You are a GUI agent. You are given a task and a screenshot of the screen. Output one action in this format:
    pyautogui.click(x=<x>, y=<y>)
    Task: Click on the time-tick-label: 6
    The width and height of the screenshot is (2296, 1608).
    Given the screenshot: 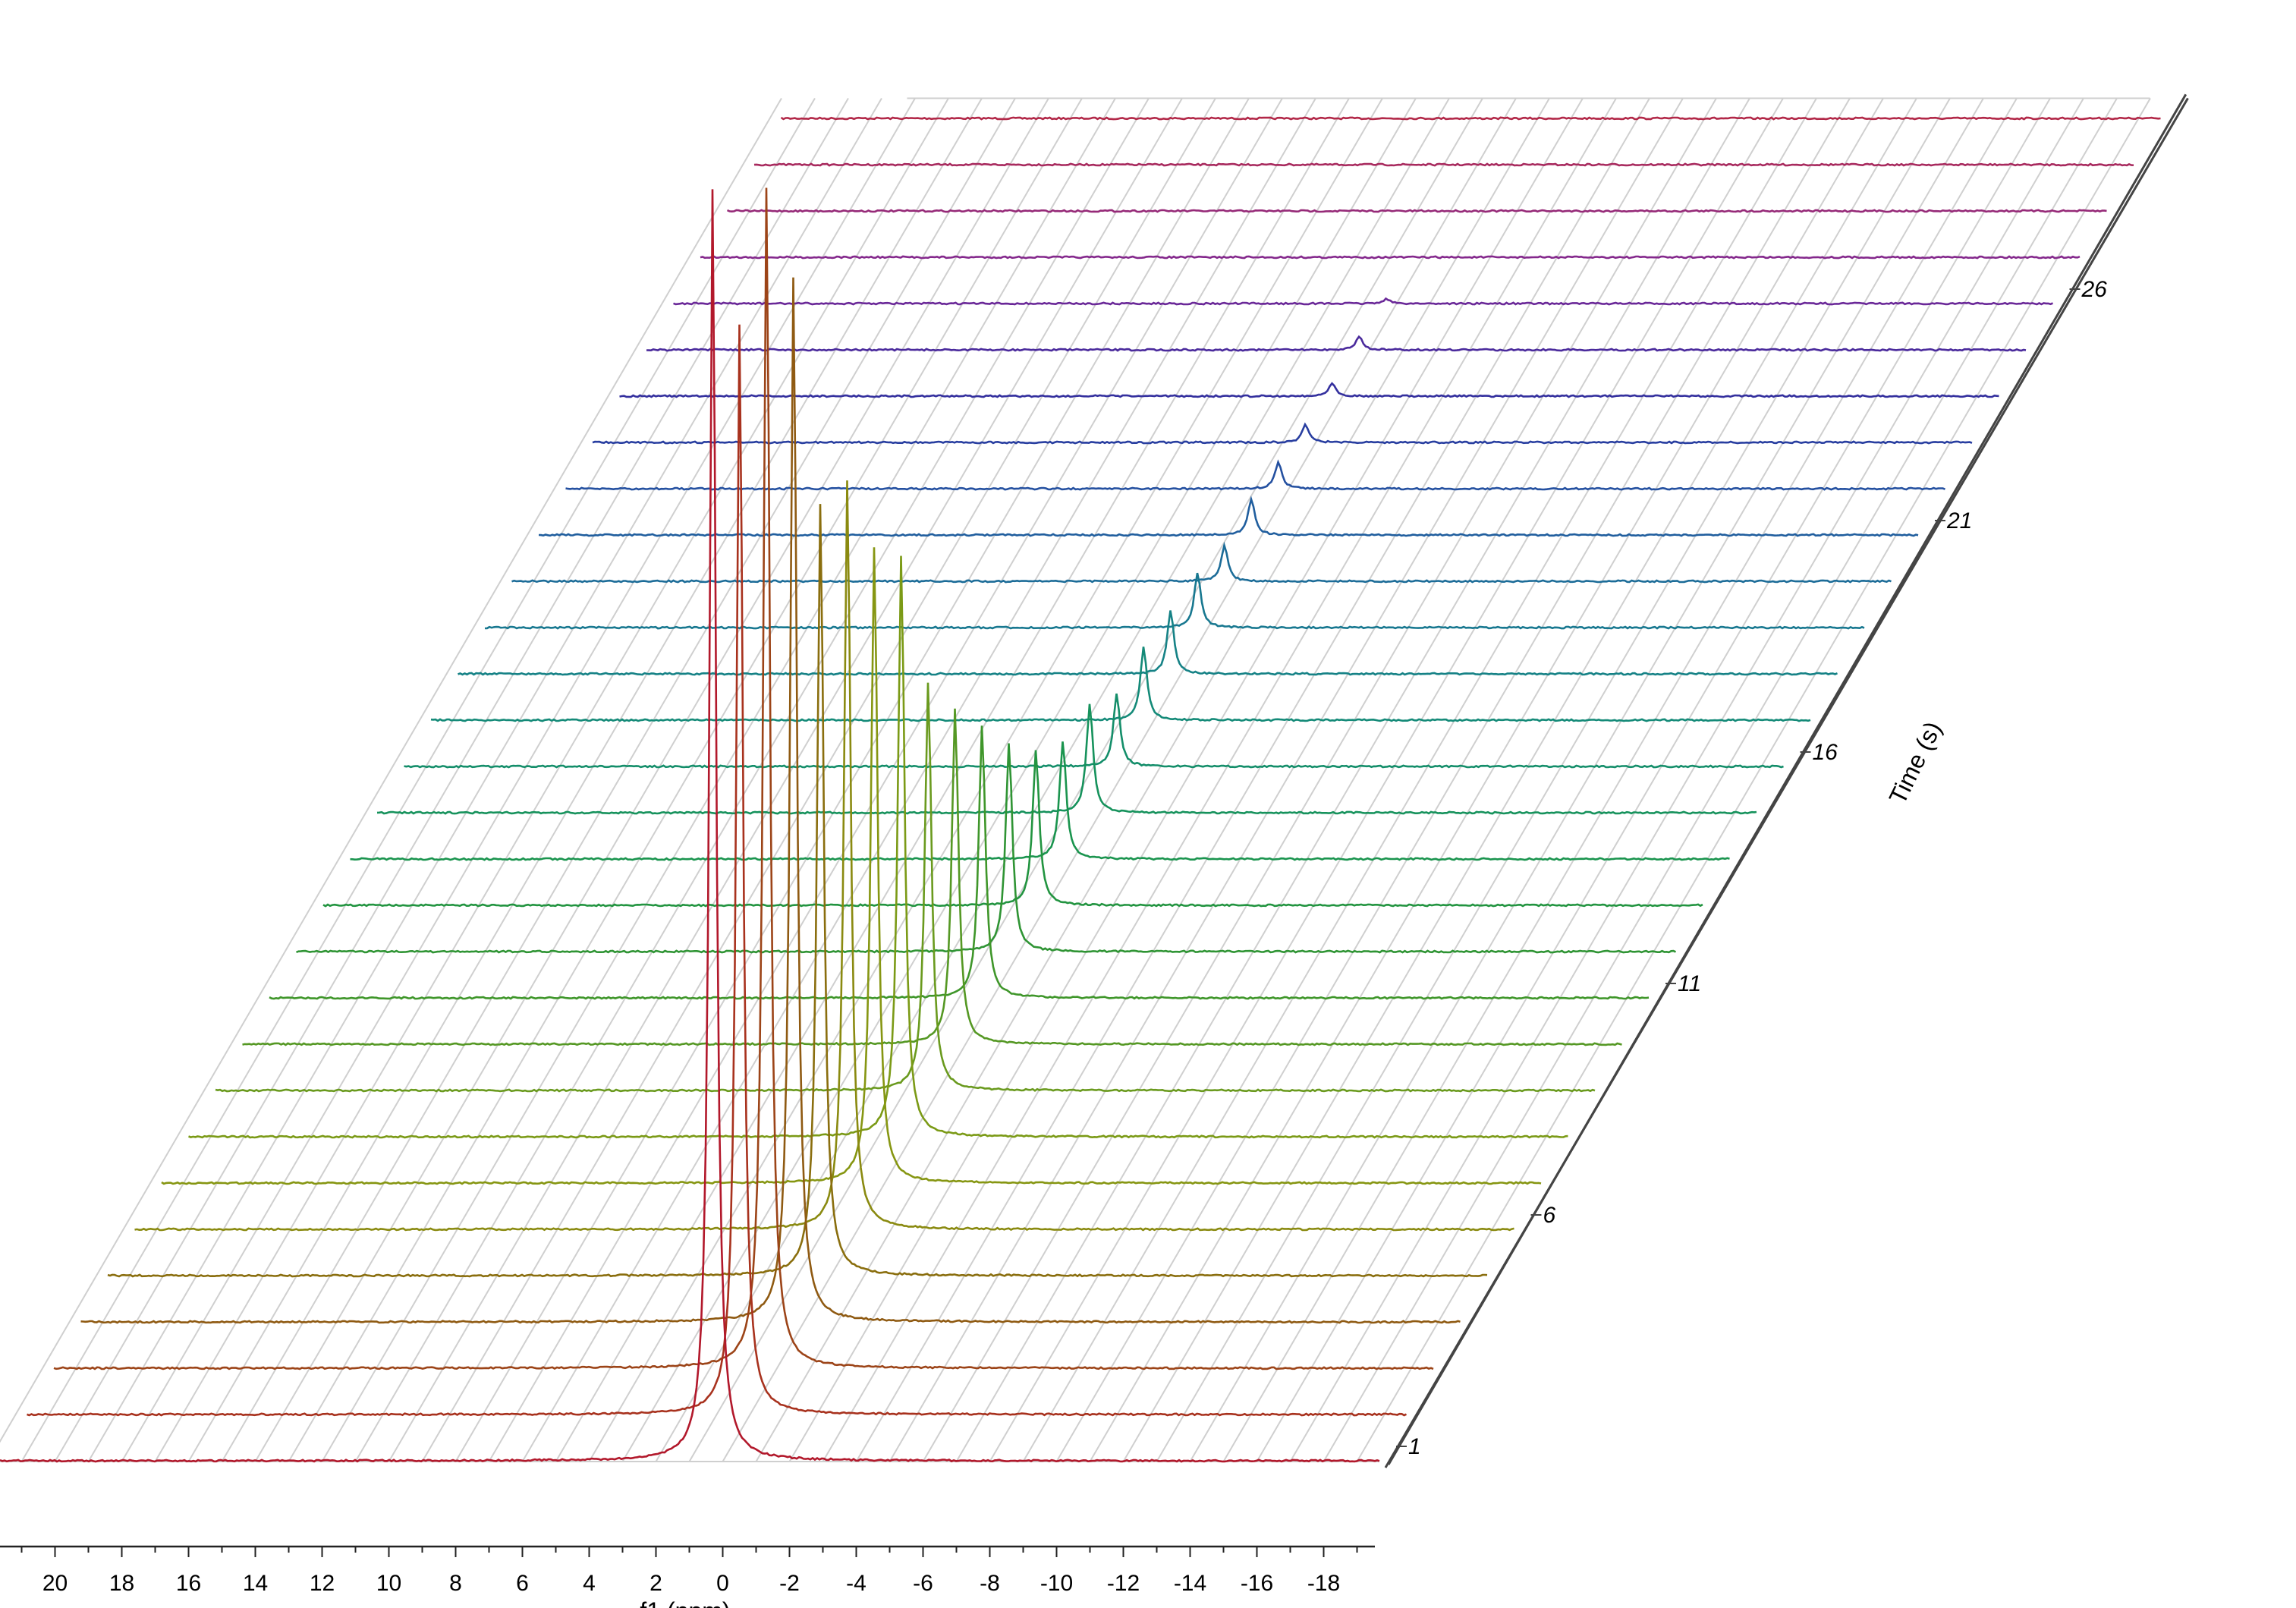 What is the action you would take?
    pyautogui.click(x=1549, y=1216)
    